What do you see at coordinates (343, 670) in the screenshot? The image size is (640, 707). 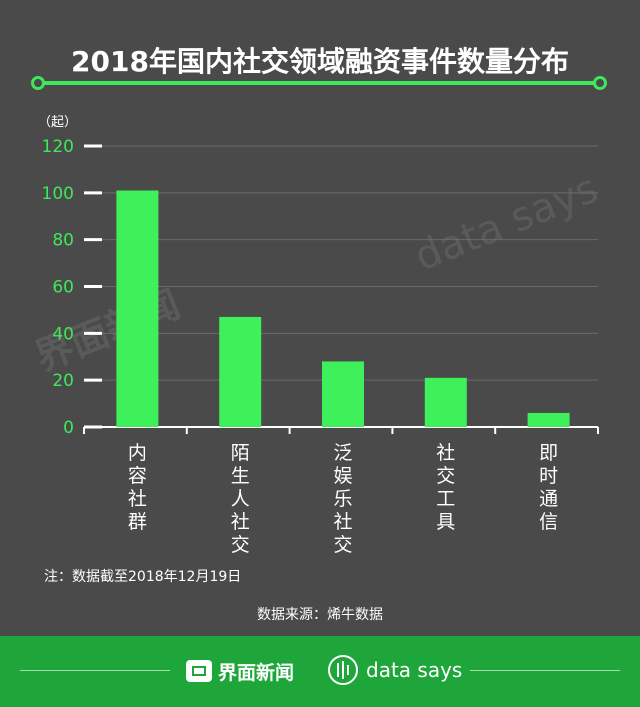 I see `datasays-logo-icon` at bounding box center [343, 670].